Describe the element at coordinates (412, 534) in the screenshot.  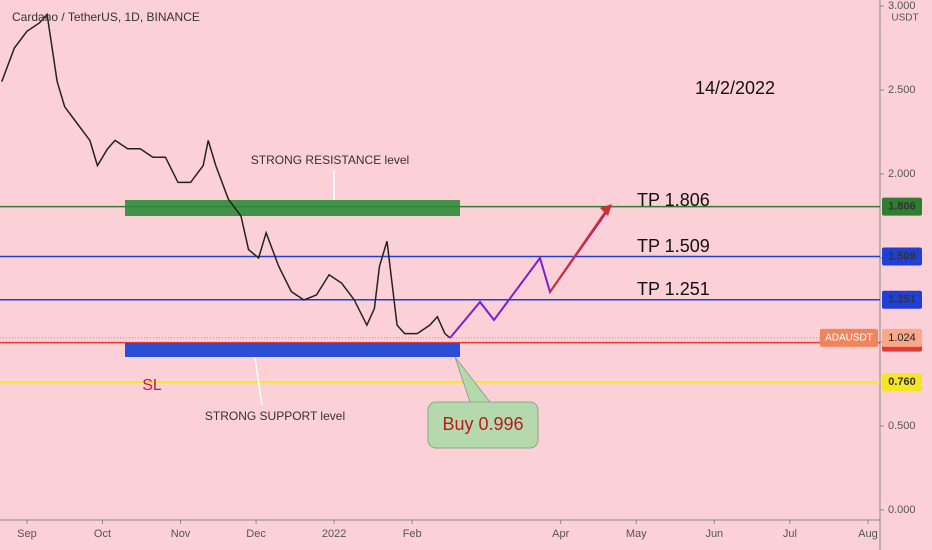
I see `x-tick-label: Feb` at that location.